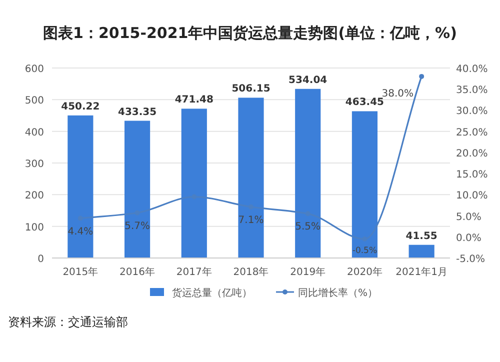  Describe the element at coordinates (365, 251) in the screenshot. I see `data-label: -0.5%` at that location.